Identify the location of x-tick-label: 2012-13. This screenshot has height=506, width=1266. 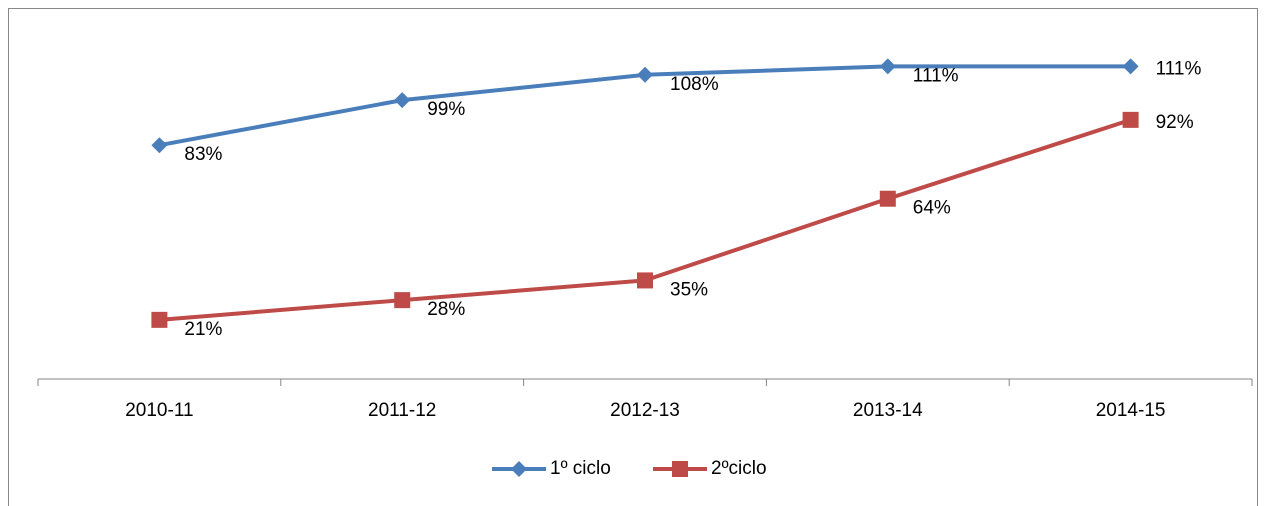
(645, 410).